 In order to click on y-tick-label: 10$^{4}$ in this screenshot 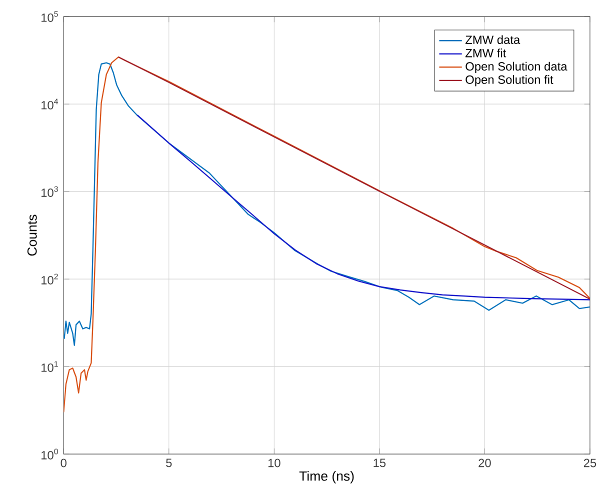, I will do `click(50, 104)`.